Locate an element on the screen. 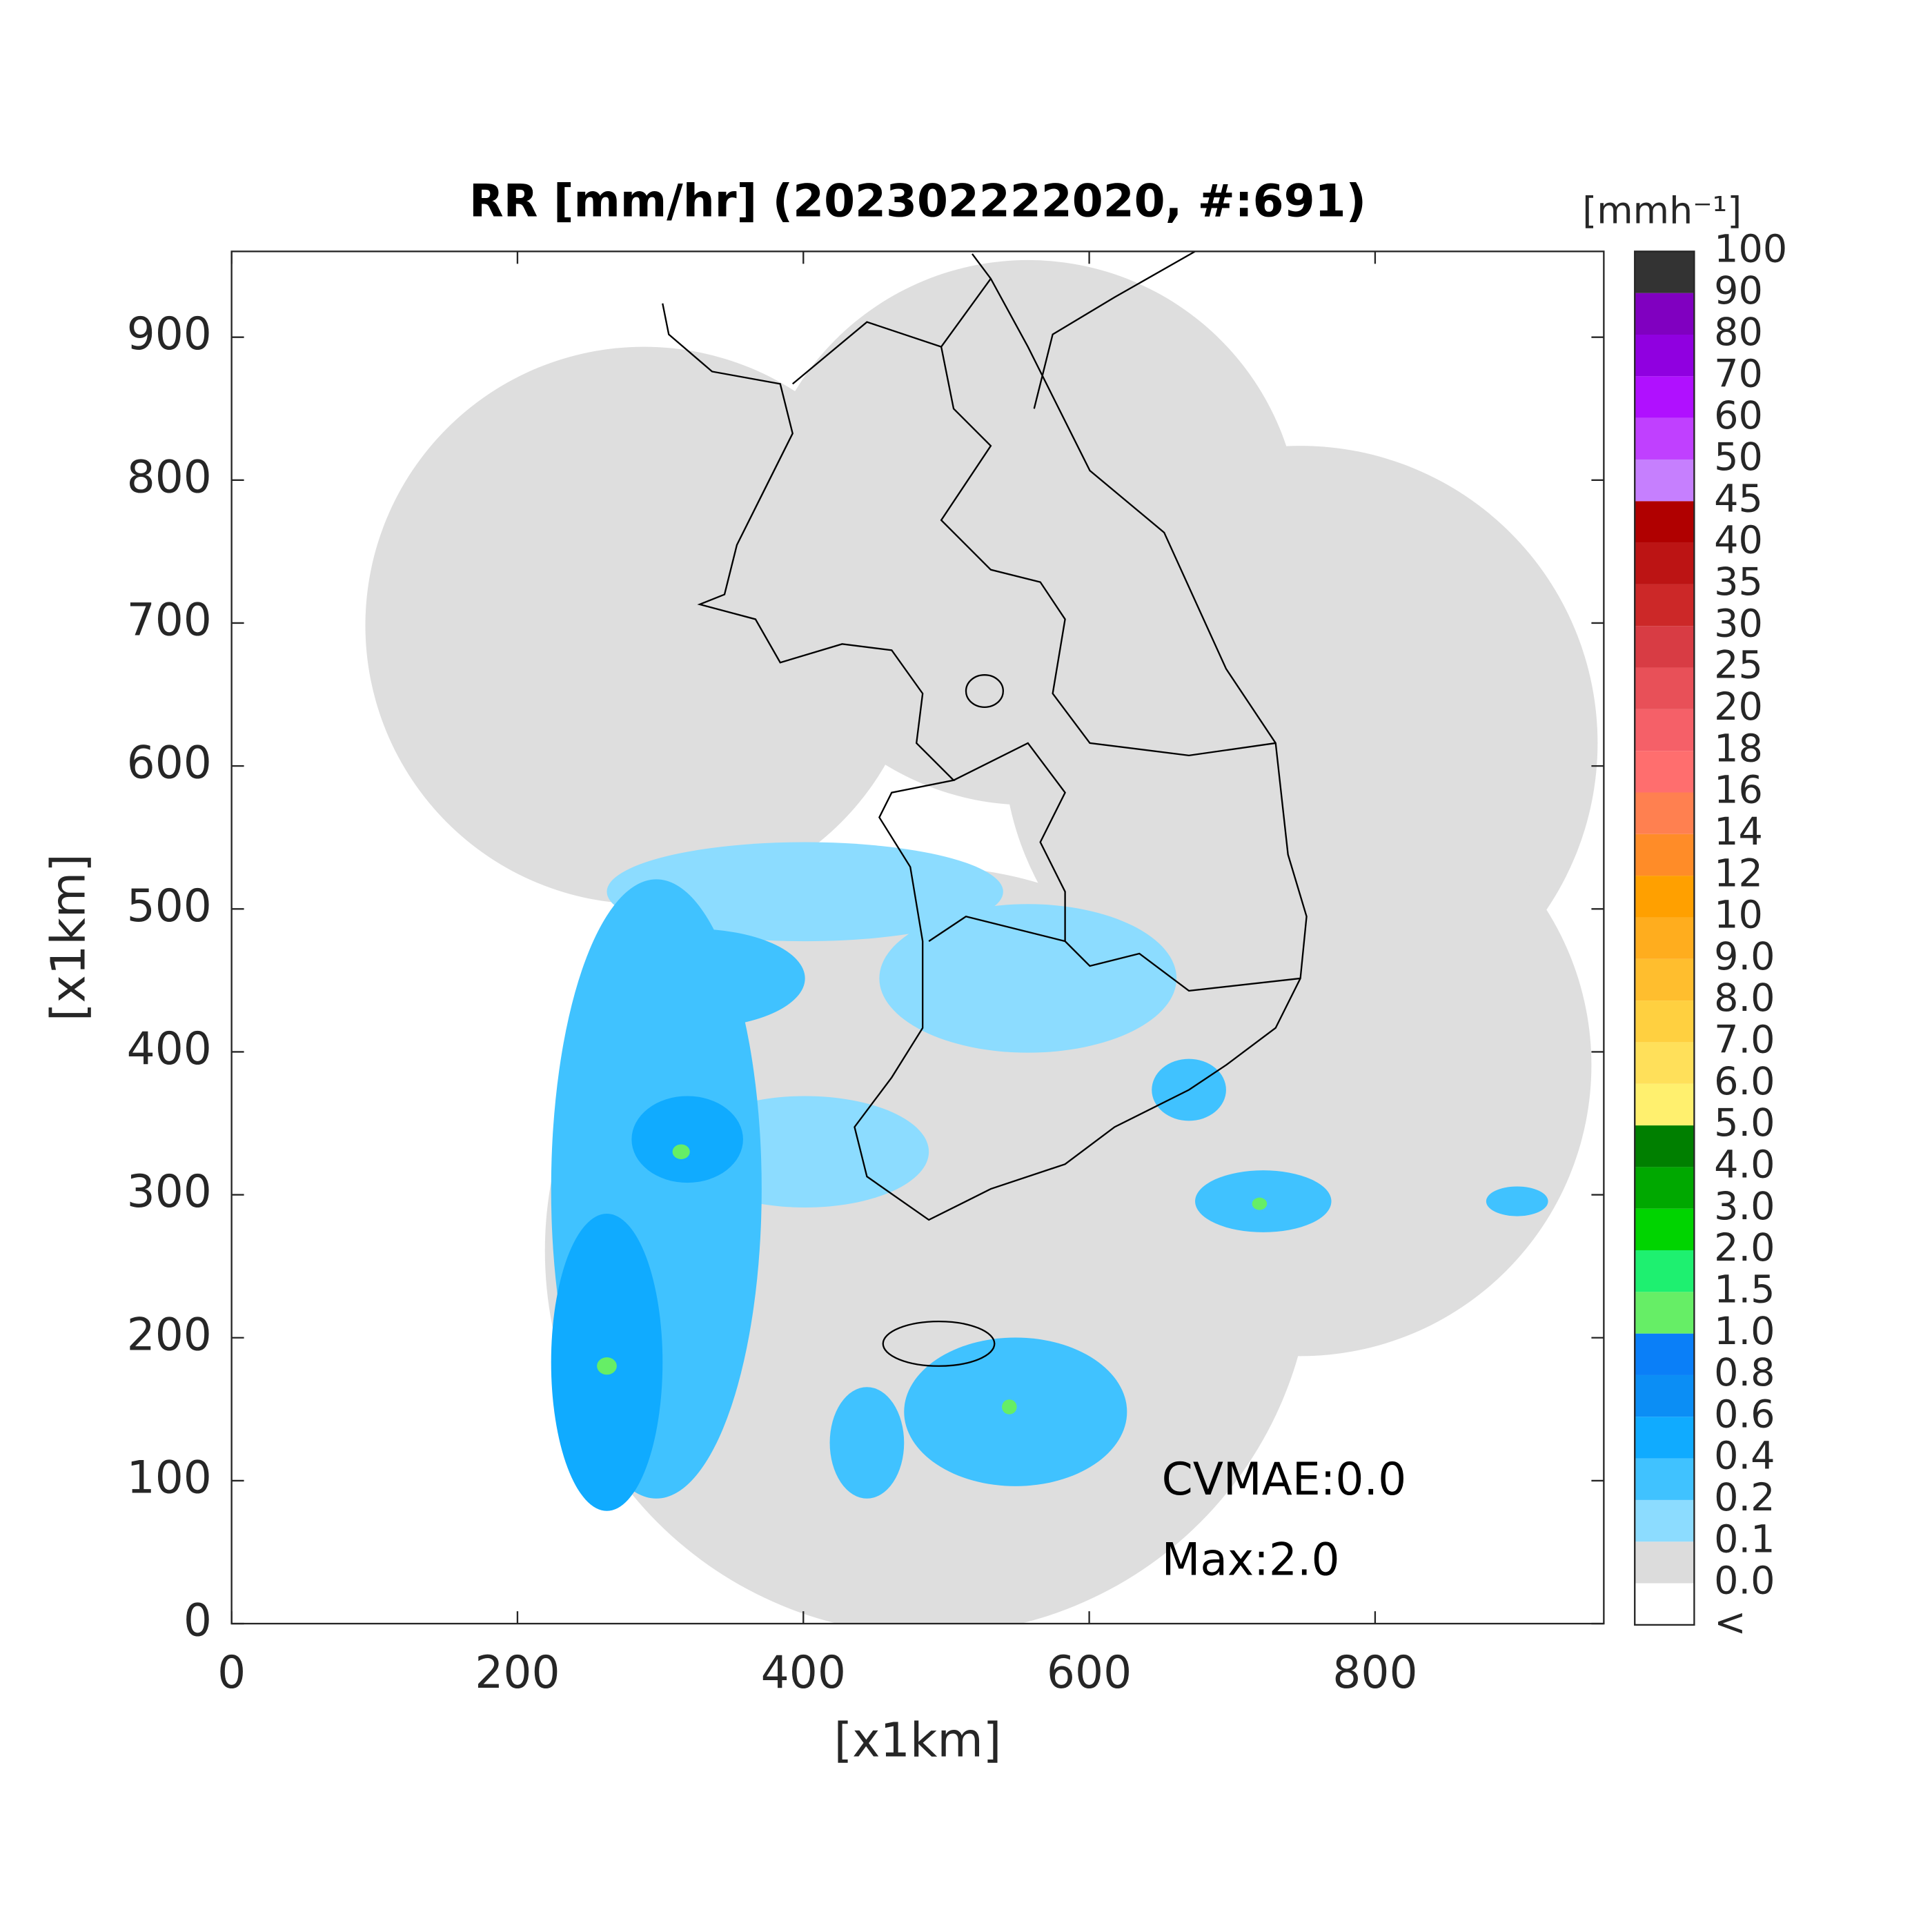  colorbar-tick-label: 30 is located at coordinates (1738, 623).